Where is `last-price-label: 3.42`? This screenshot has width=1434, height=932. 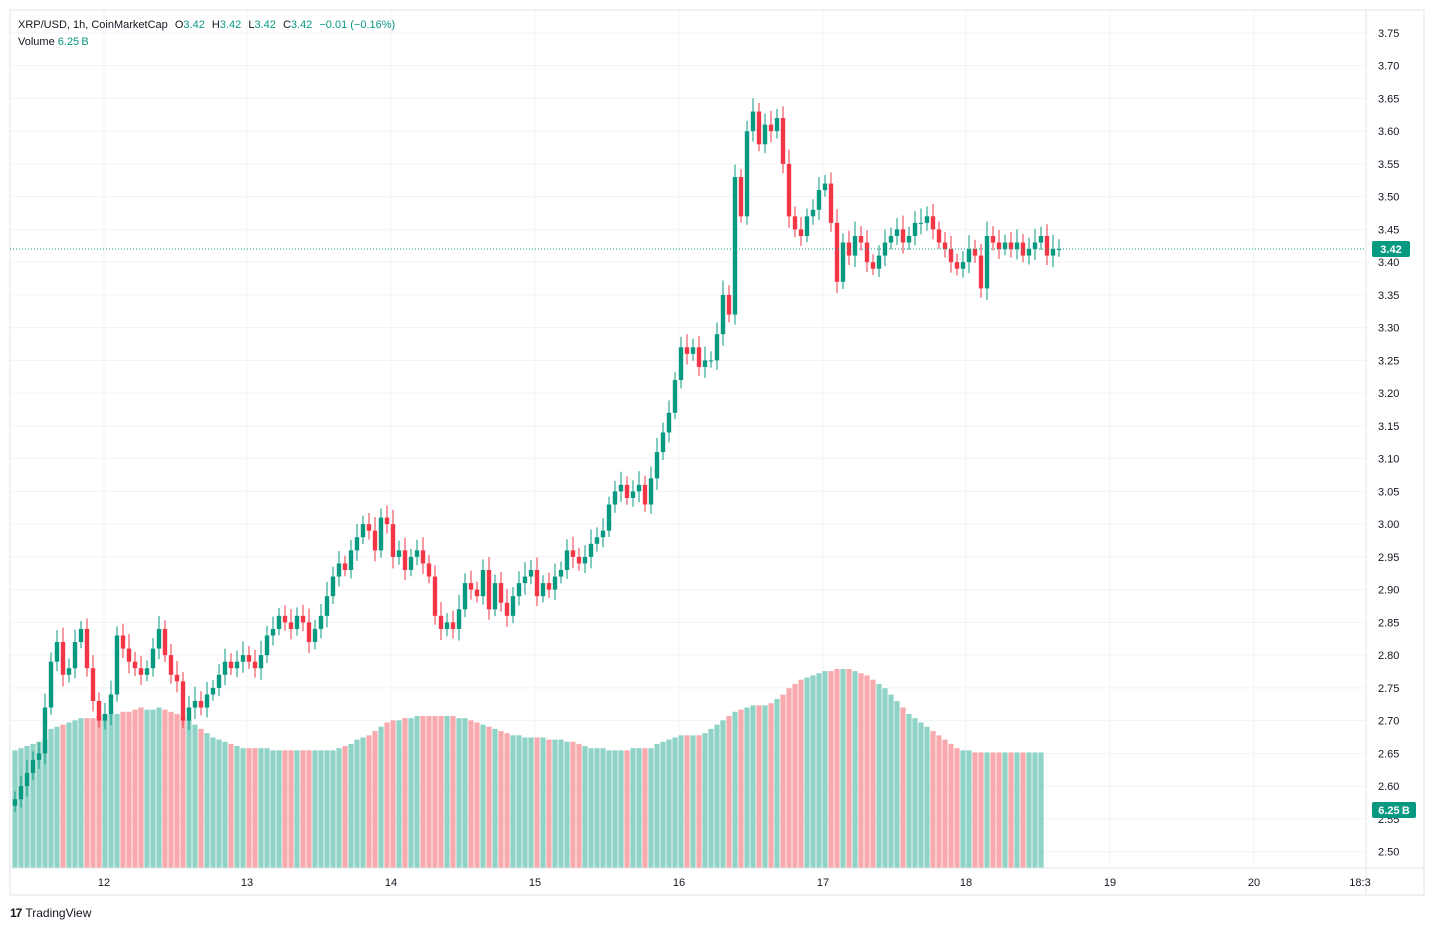
last-price-label: 3.42 is located at coordinates (1390, 250).